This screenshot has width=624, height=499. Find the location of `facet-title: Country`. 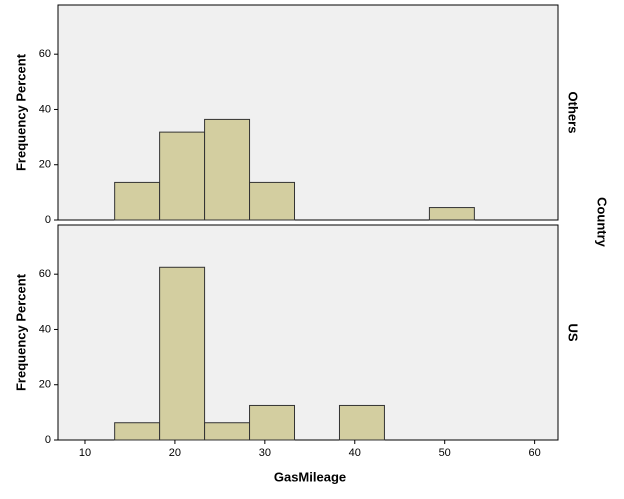

facet-title: Country is located at coordinates (602, 222).